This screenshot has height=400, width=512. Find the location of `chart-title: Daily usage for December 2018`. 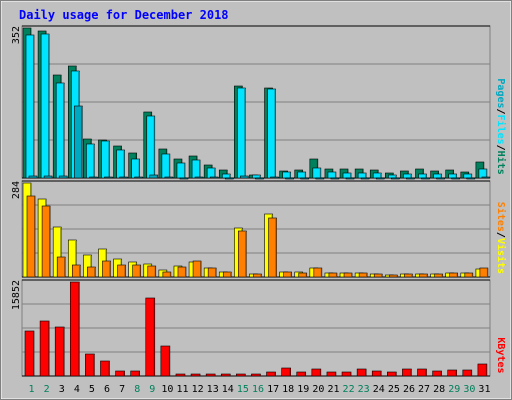

chart-title: Daily usage for December 2018 is located at coordinates (124, 15).